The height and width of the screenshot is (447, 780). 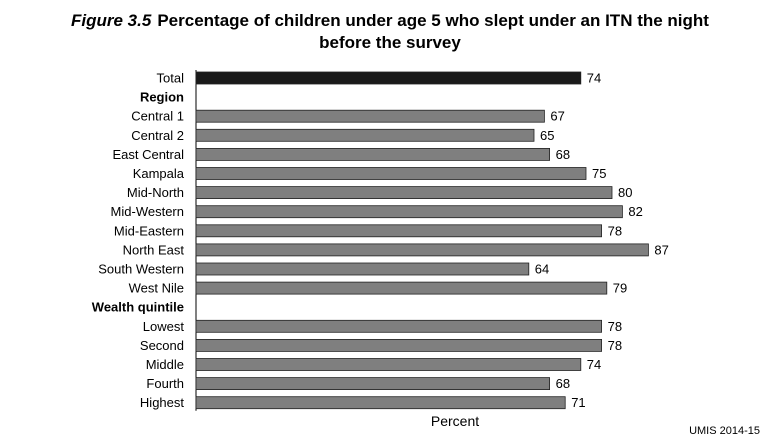 What do you see at coordinates (661, 249) in the screenshot?
I see `value-label-north-east: 87` at bounding box center [661, 249].